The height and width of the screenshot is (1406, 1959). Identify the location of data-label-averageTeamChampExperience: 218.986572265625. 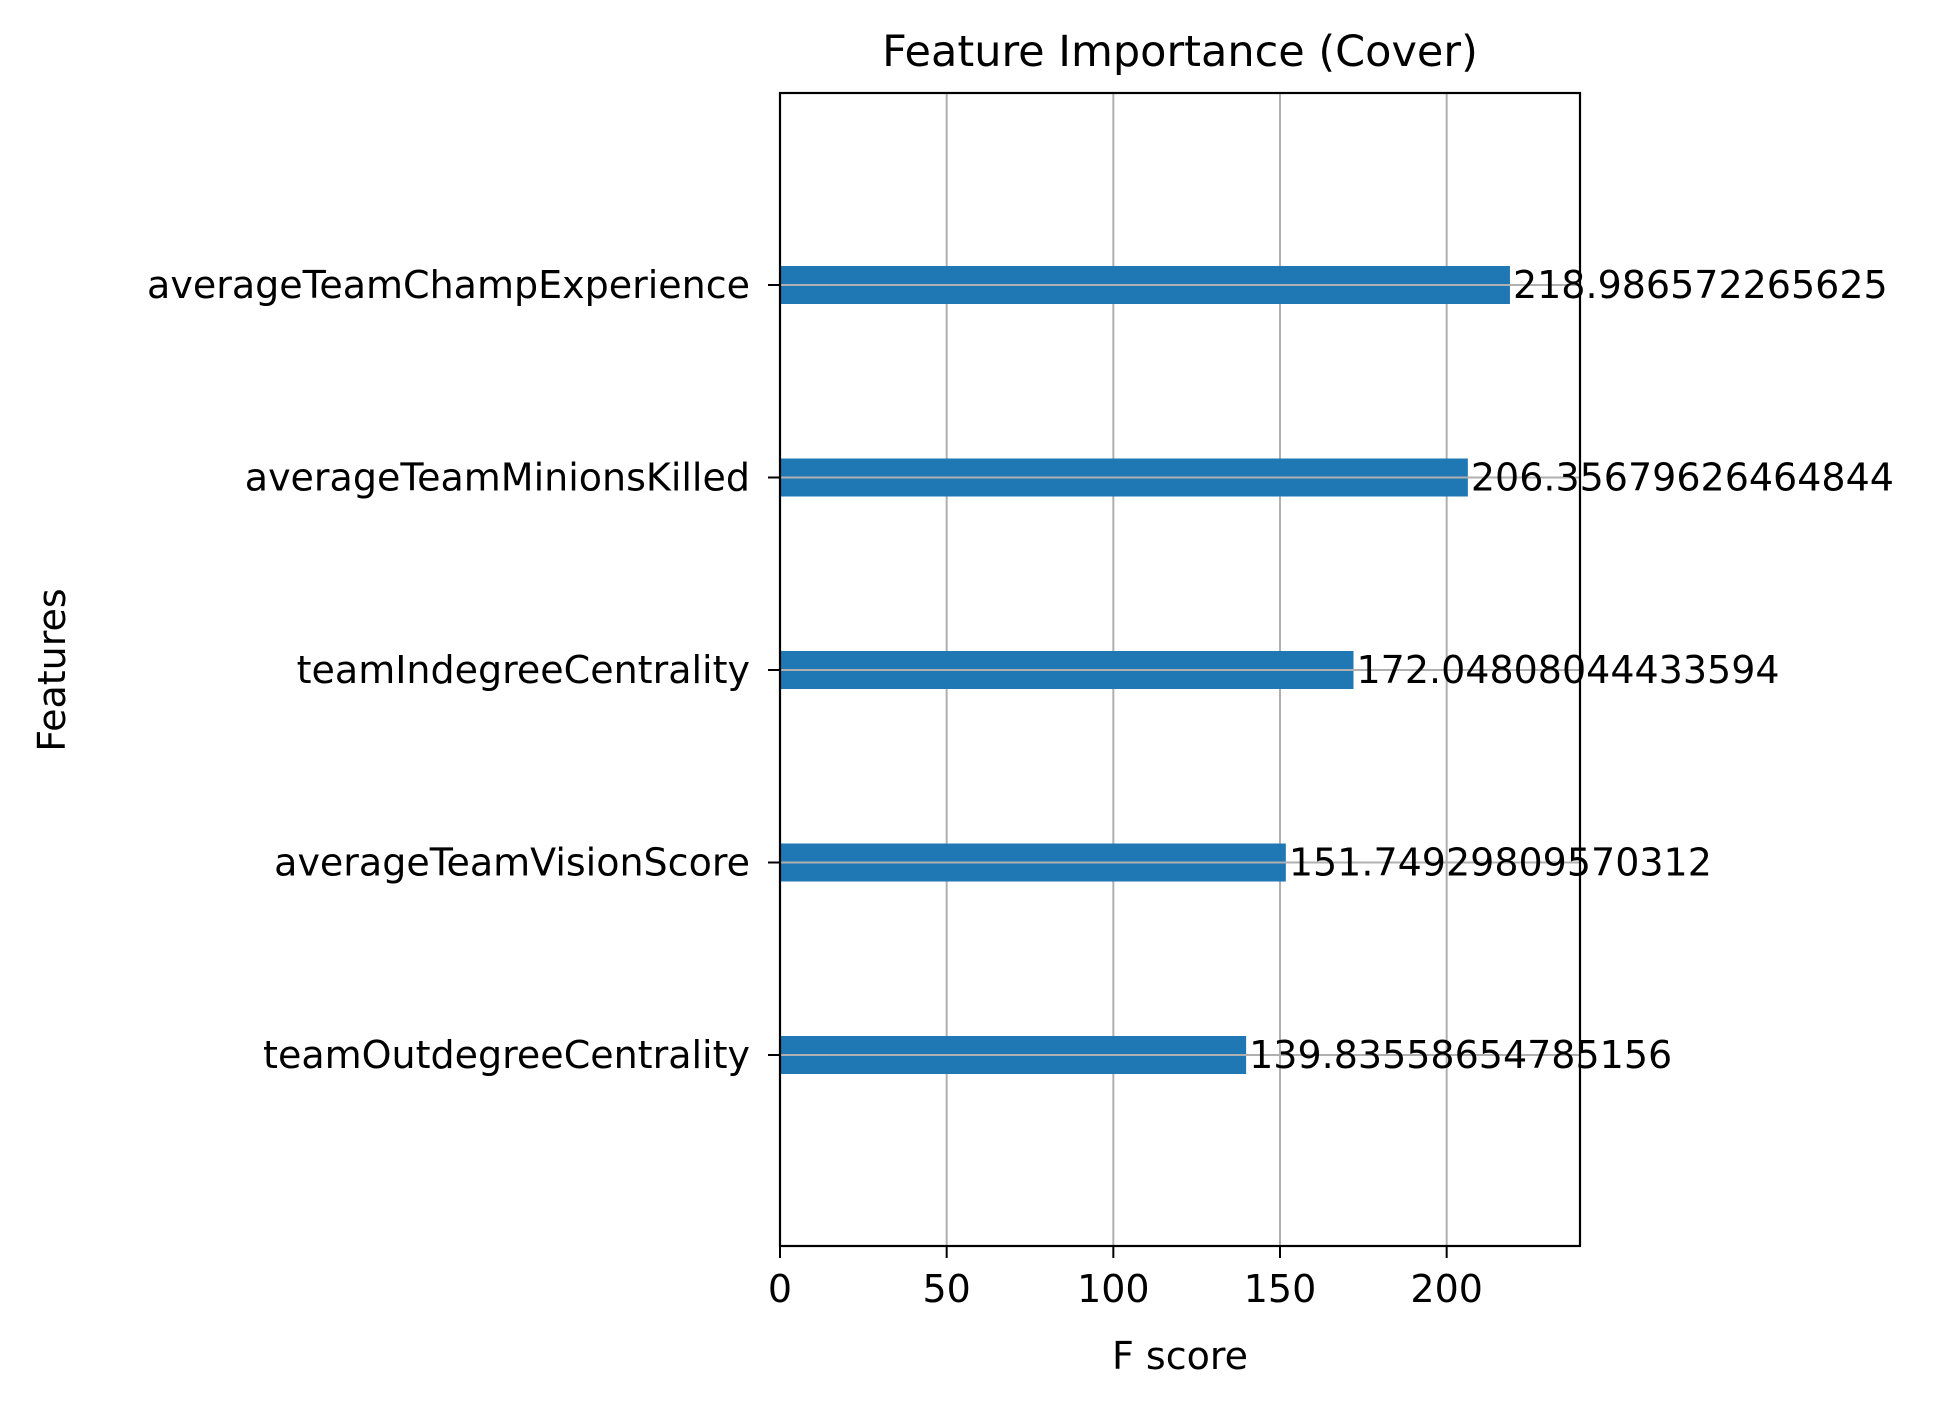
(1700, 285).